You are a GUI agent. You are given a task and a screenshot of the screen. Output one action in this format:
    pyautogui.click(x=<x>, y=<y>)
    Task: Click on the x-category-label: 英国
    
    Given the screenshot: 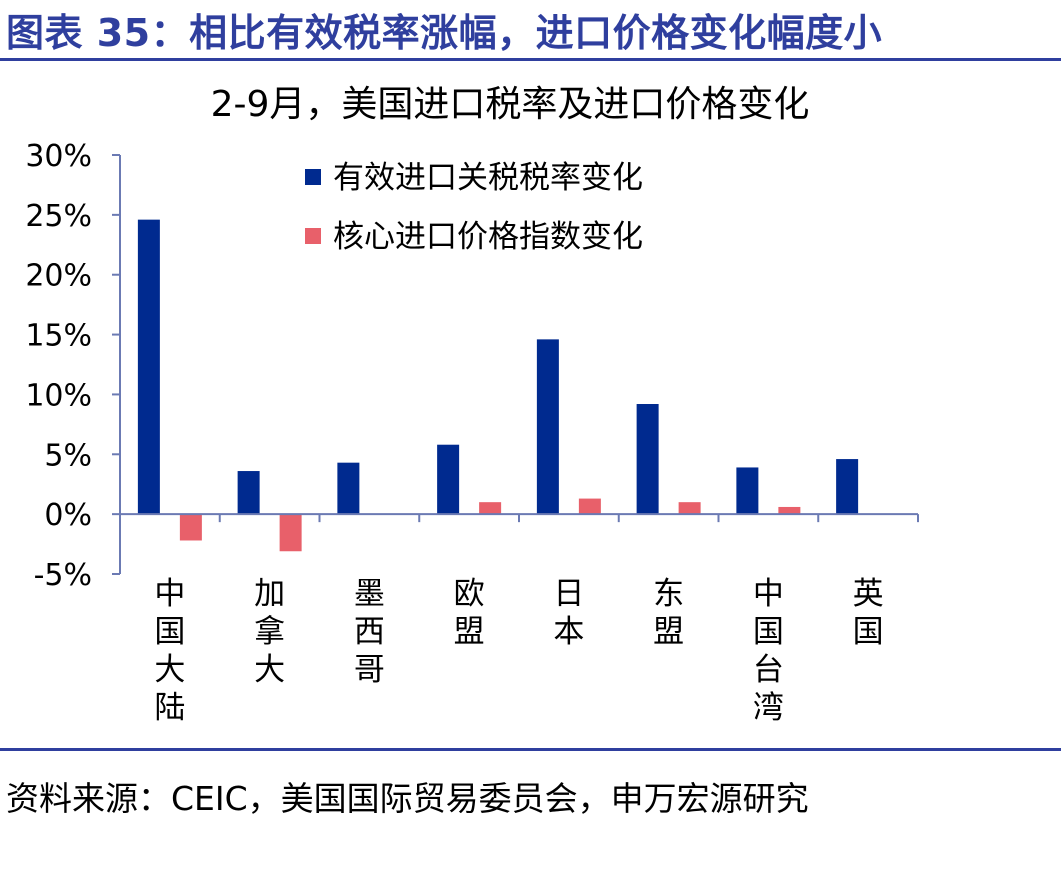 What is the action you would take?
    pyautogui.click(x=868, y=613)
    